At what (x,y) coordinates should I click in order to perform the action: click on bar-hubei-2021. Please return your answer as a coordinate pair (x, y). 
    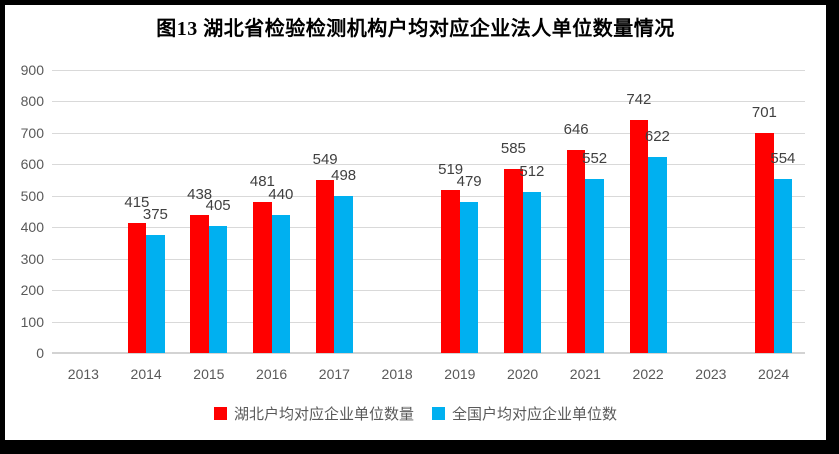
    Looking at the image, I should click on (576, 251).